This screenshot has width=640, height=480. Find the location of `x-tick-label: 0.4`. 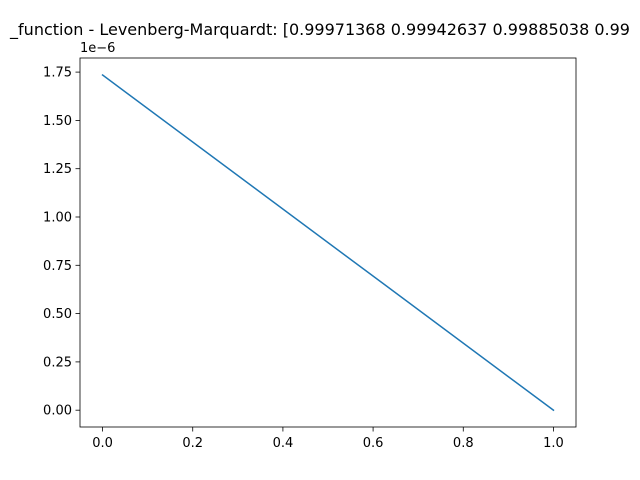

x-tick-label: 0.4 is located at coordinates (283, 443).